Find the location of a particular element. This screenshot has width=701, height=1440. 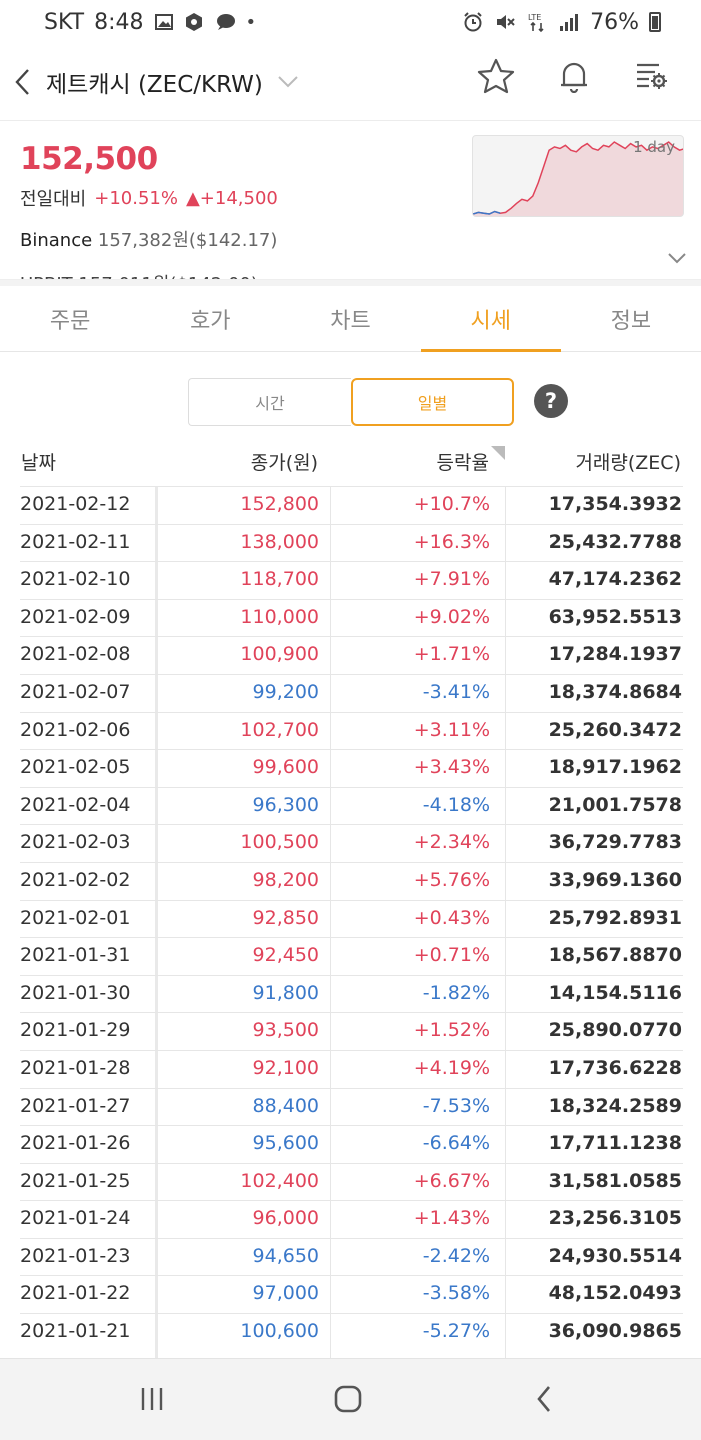

cell-change-rate: +2.34% is located at coordinates (451, 842).